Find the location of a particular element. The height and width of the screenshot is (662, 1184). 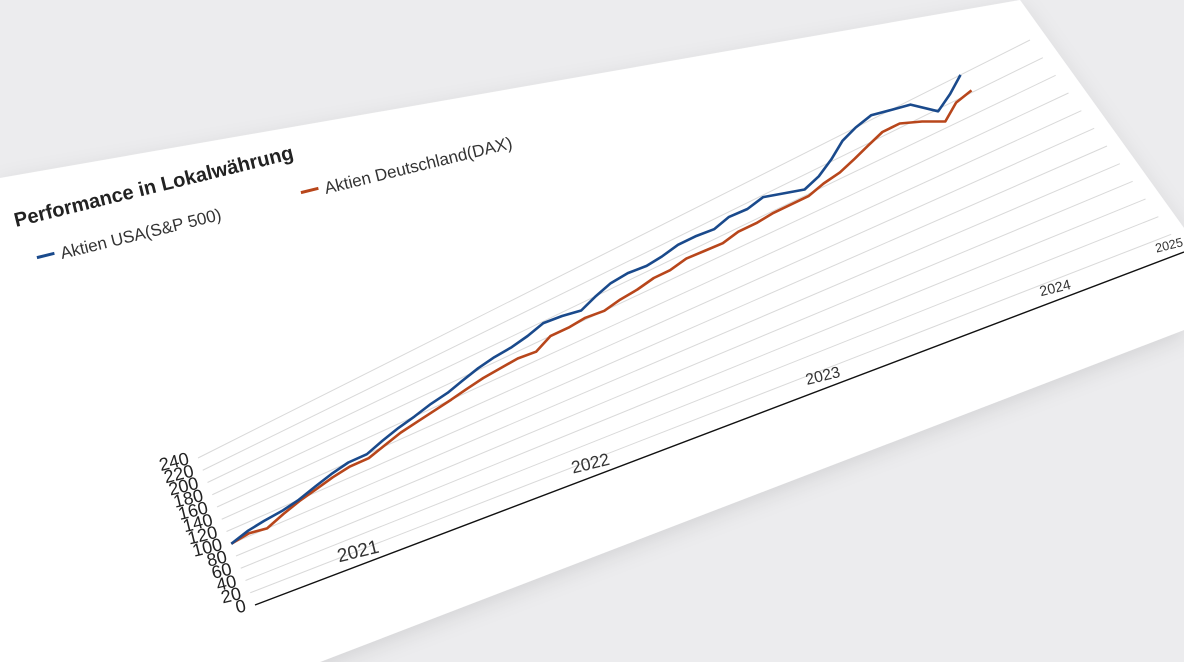

legend-swatch-sp500 is located at coordinates (45, 255).